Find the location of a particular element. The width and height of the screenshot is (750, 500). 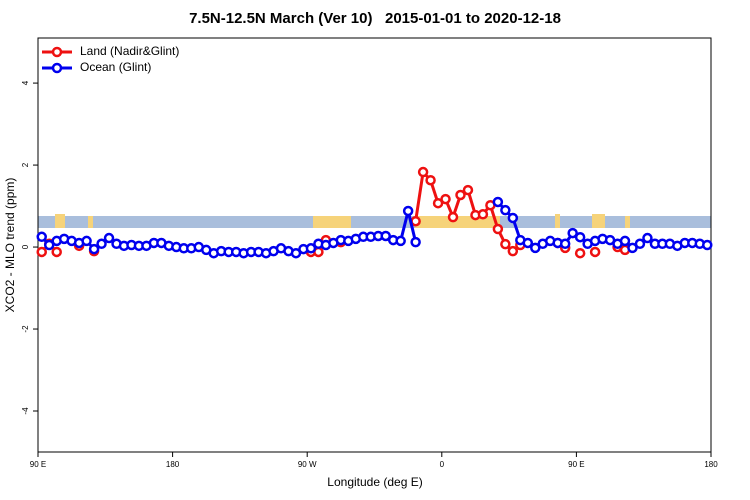

y-tick-label: -2 is located at coordinates (25, 329).